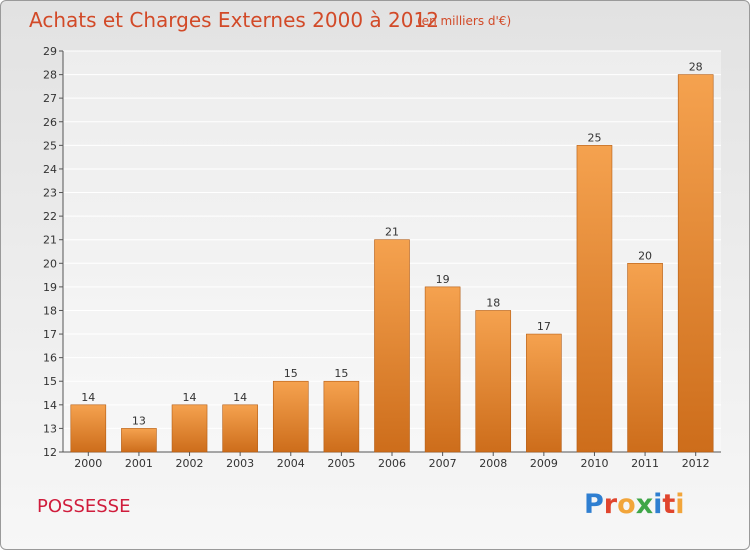 The height and width of the screenshot is (550, 750). Describe the element at coordinates (234, 20) in the screenshot. I see `chart-title: Achats et Charges Externes 2000 à 2012` at that location.